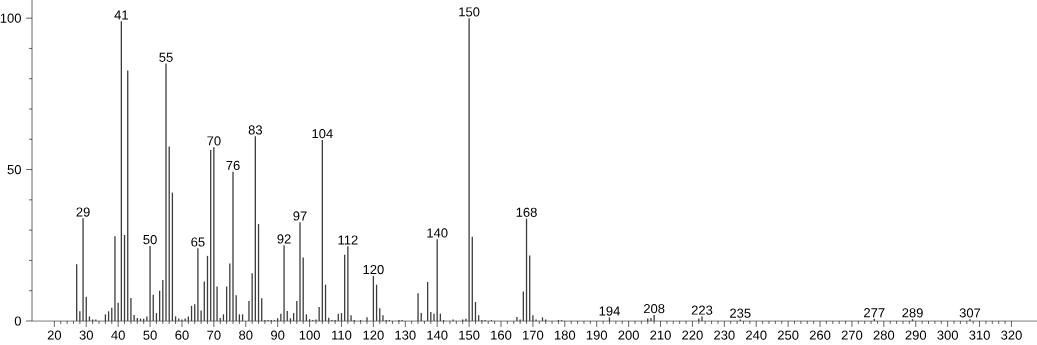 This screenshot has width=1037, height=345. I want to click on annotation: 65, so click(198, 242).